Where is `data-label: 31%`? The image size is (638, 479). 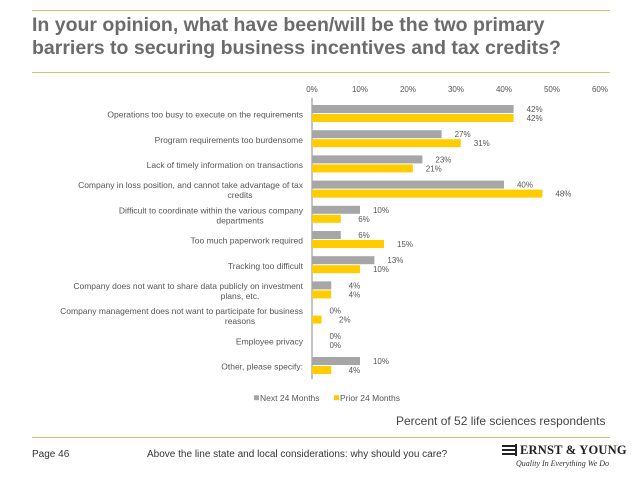 data-label: 31% is located at coordinates (482, 143).